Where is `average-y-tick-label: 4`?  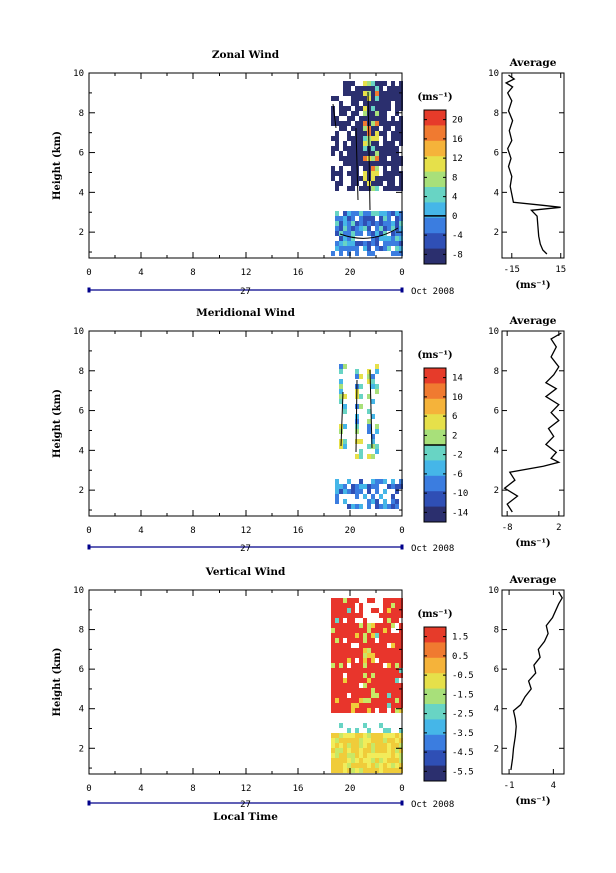 average-y-tick-label: 4 is located at coordinates (496, 451).